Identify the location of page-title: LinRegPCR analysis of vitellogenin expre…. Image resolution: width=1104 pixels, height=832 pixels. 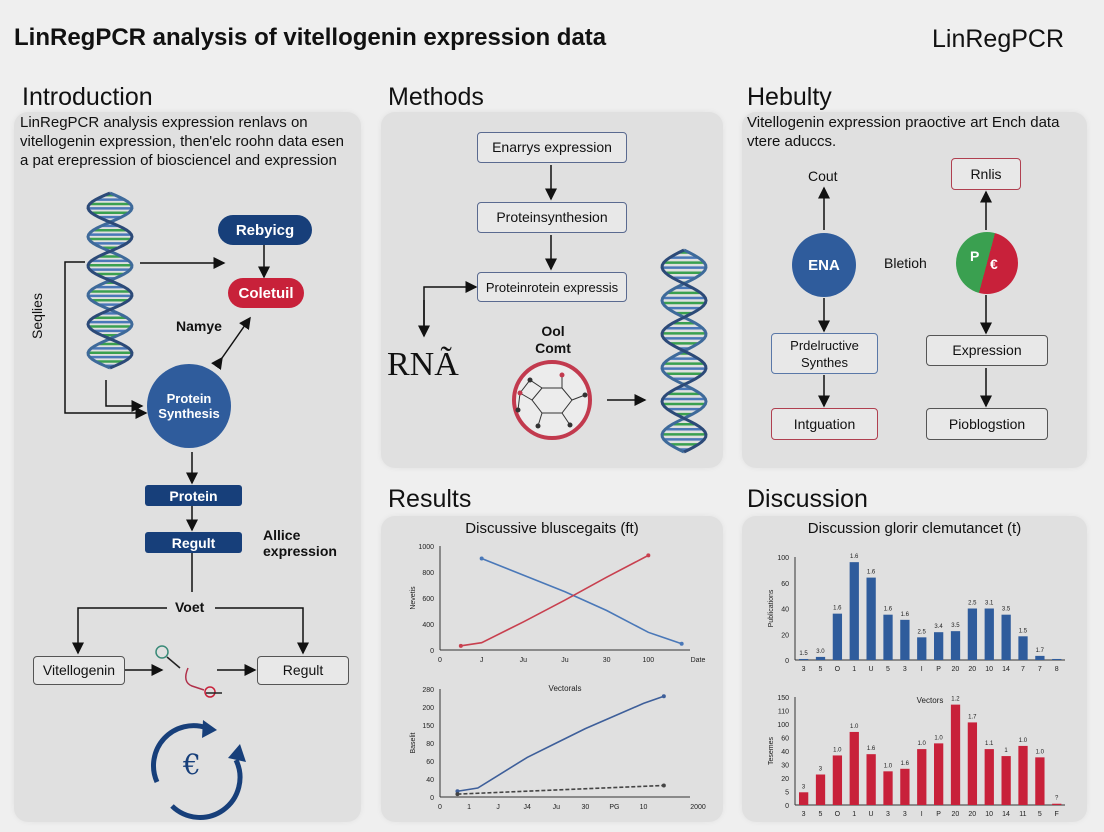
(310, 37).